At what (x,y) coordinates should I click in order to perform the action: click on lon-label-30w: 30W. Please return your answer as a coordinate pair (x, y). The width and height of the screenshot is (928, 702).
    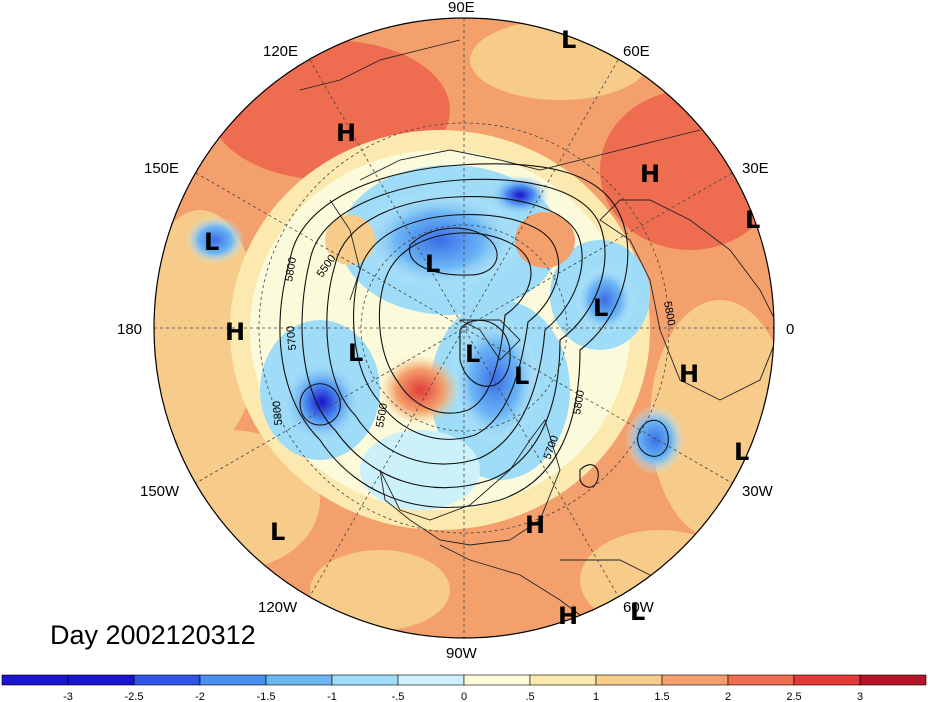
    Looking at the image, I should click on (758, 491).